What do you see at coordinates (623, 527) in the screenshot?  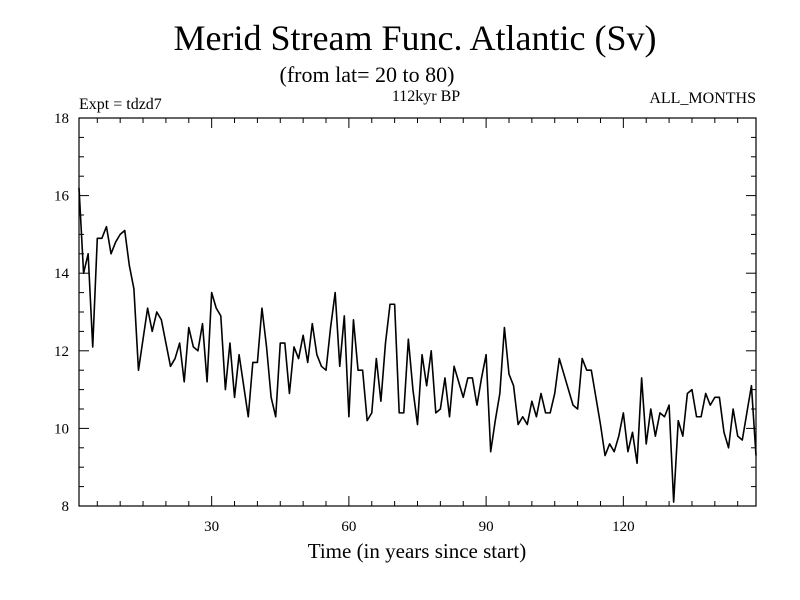 I see `x-tick-label: 120` at bounding box center [623, 527].